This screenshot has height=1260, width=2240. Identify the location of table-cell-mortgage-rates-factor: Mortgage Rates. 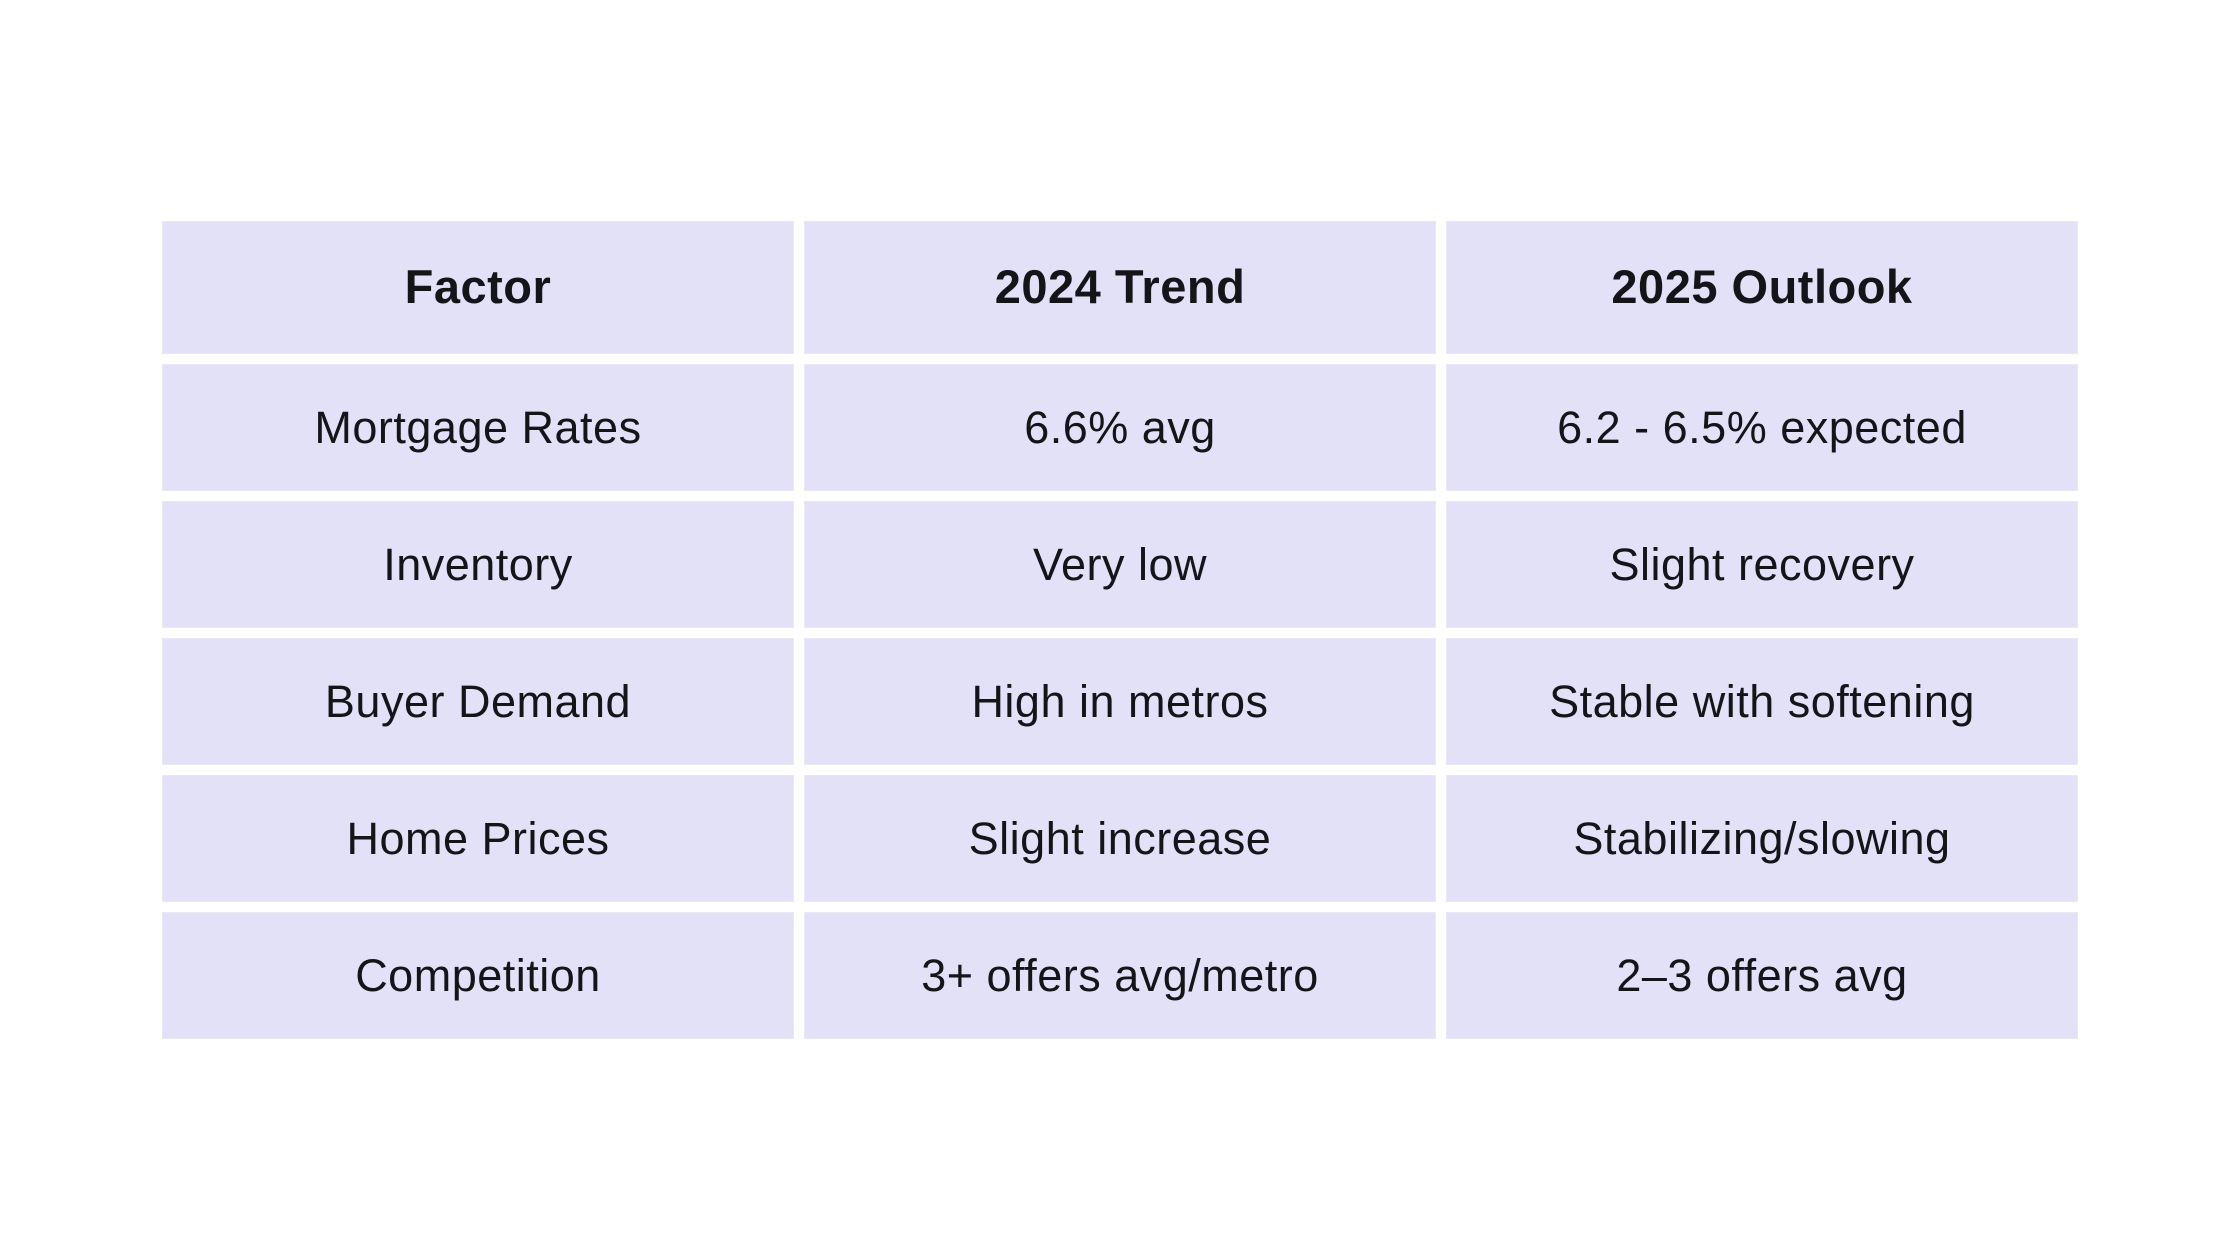
(478, 427).